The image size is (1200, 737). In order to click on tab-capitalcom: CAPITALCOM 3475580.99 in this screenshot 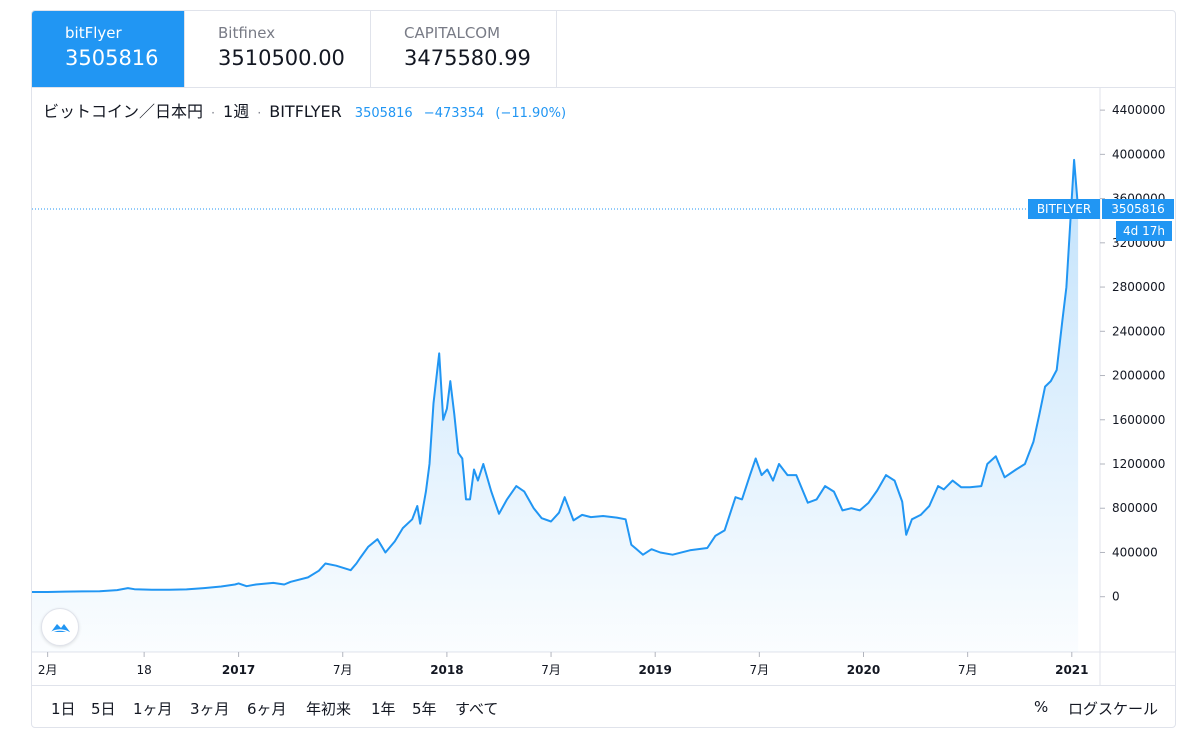, I will do `click(464, 49)`.